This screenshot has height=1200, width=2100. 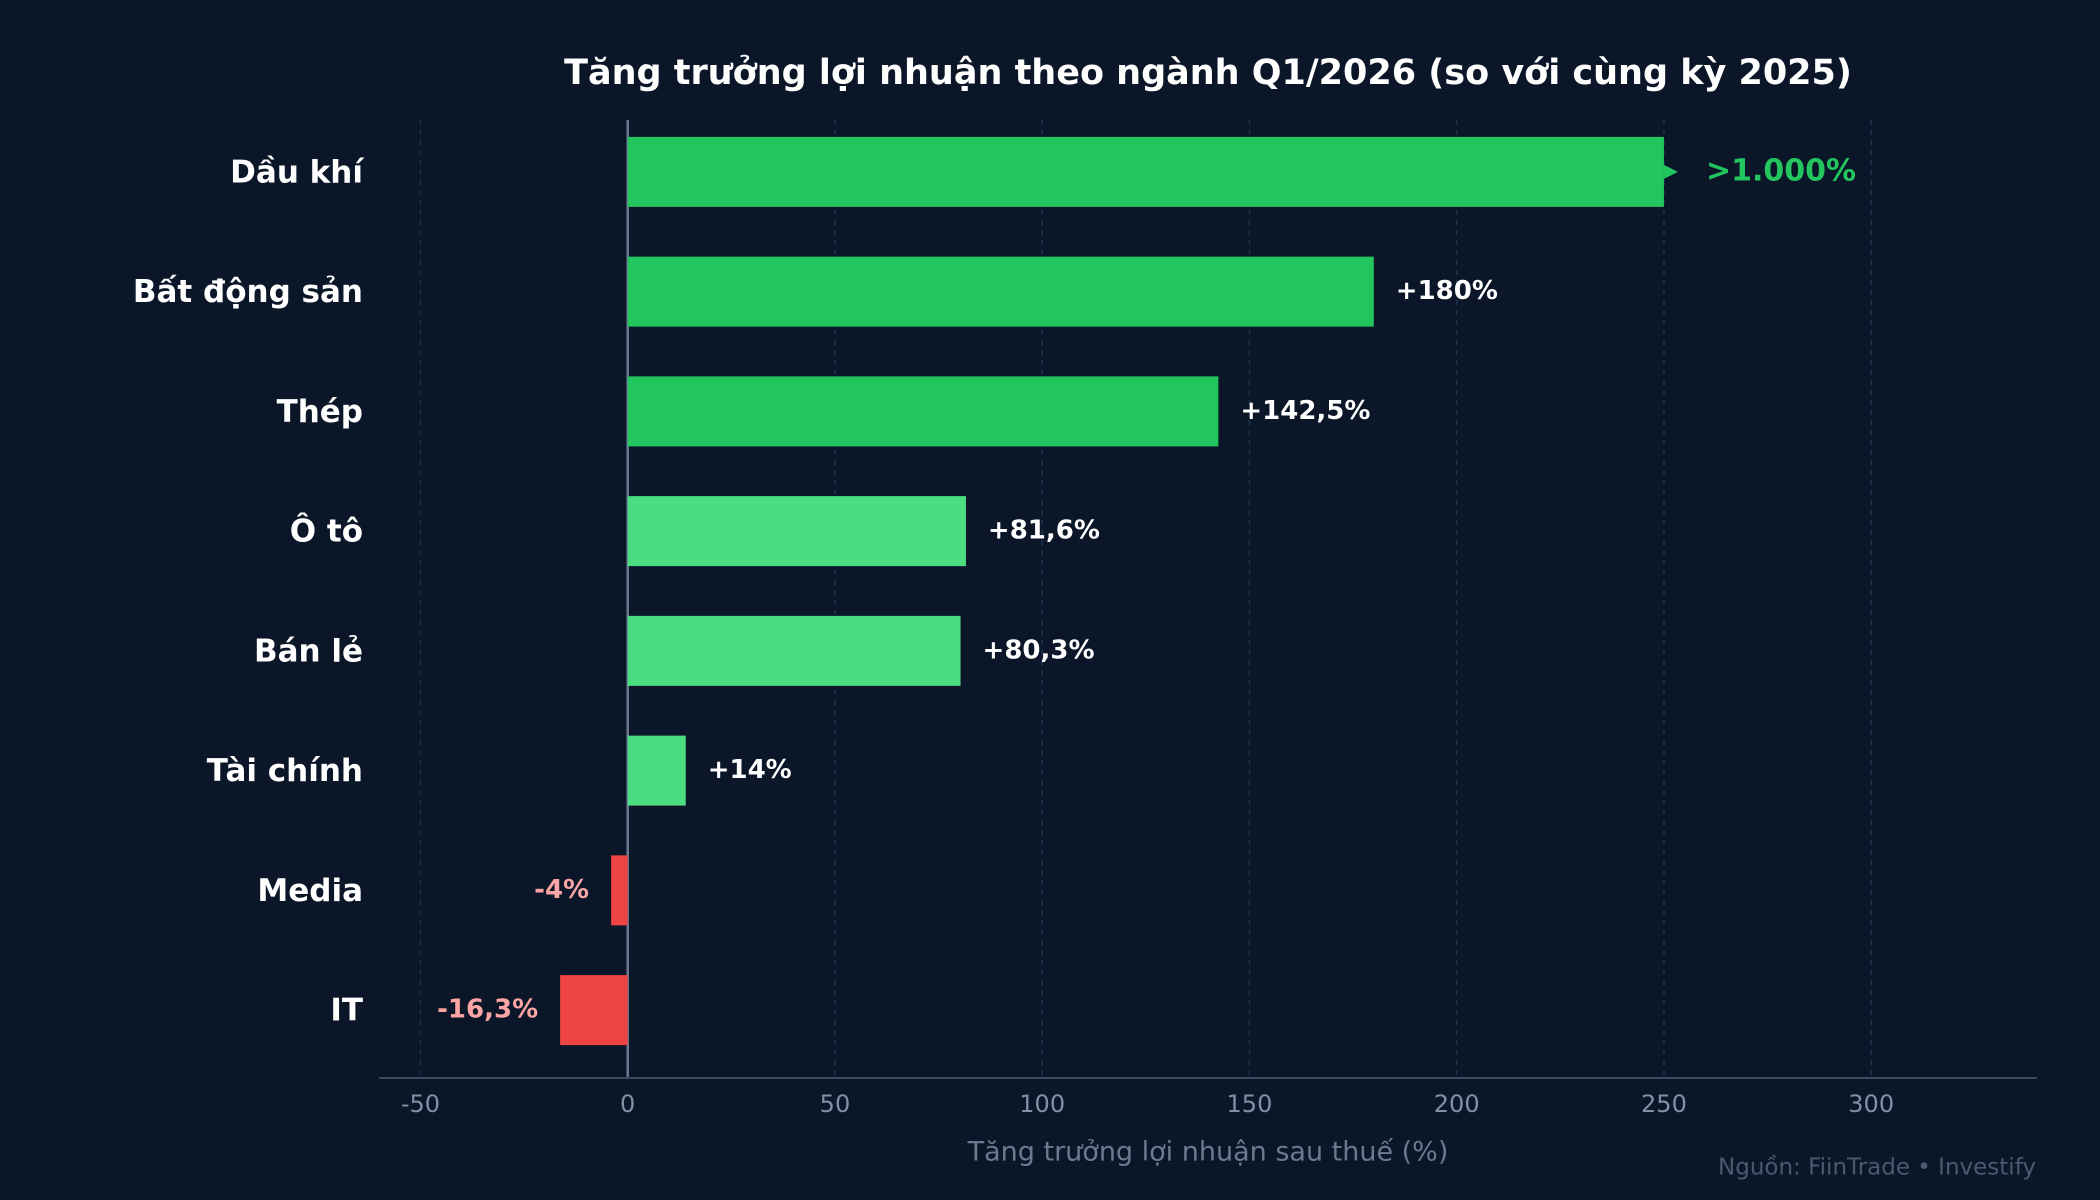 What do you see at coordinates (487, 1010) in the screenshot?
I see `value-label: -16,3%` at bounding box center [487, 1010].